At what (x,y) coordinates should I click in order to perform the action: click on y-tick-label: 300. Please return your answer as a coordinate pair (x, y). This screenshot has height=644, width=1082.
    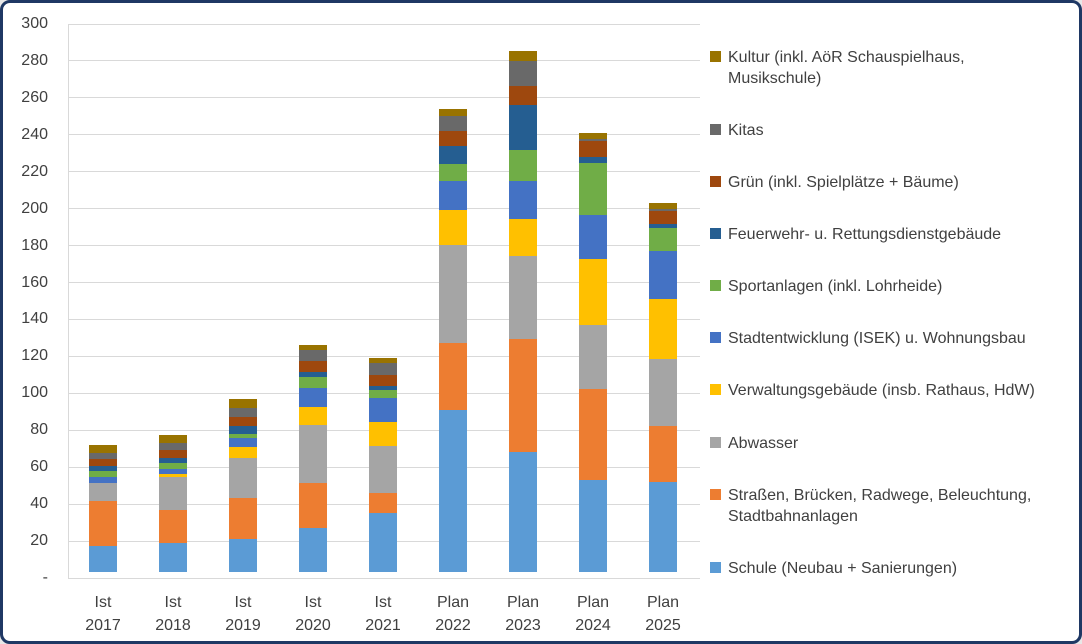
    Looking at the image, I should click on (34, 23).